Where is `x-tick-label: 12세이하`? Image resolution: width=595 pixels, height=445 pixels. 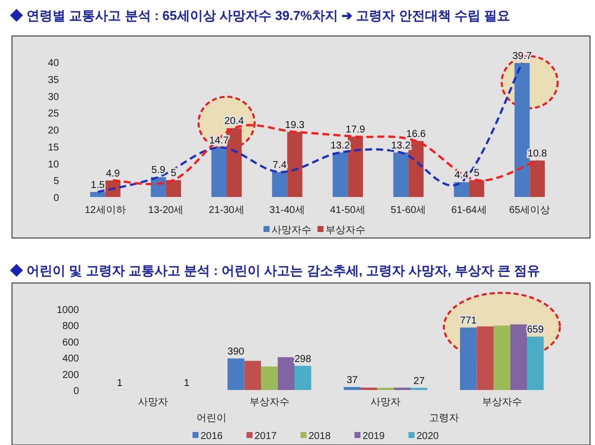 x-tick-label: 12세이하 is located at coordinates (105, 210).